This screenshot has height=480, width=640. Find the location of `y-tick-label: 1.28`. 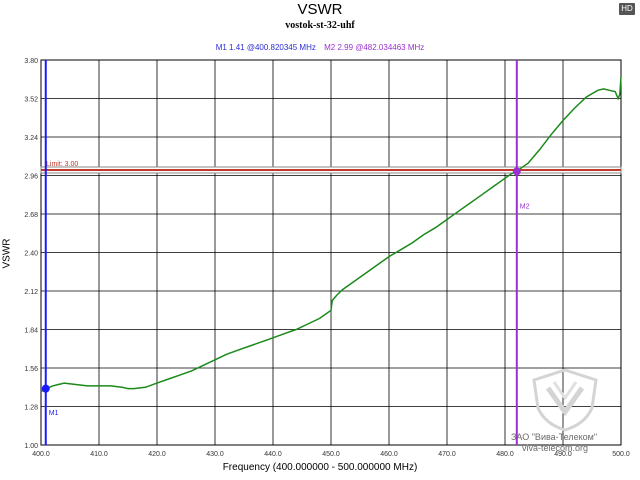

y-tick-label: 1.28 is located at coordinates (31, 408).